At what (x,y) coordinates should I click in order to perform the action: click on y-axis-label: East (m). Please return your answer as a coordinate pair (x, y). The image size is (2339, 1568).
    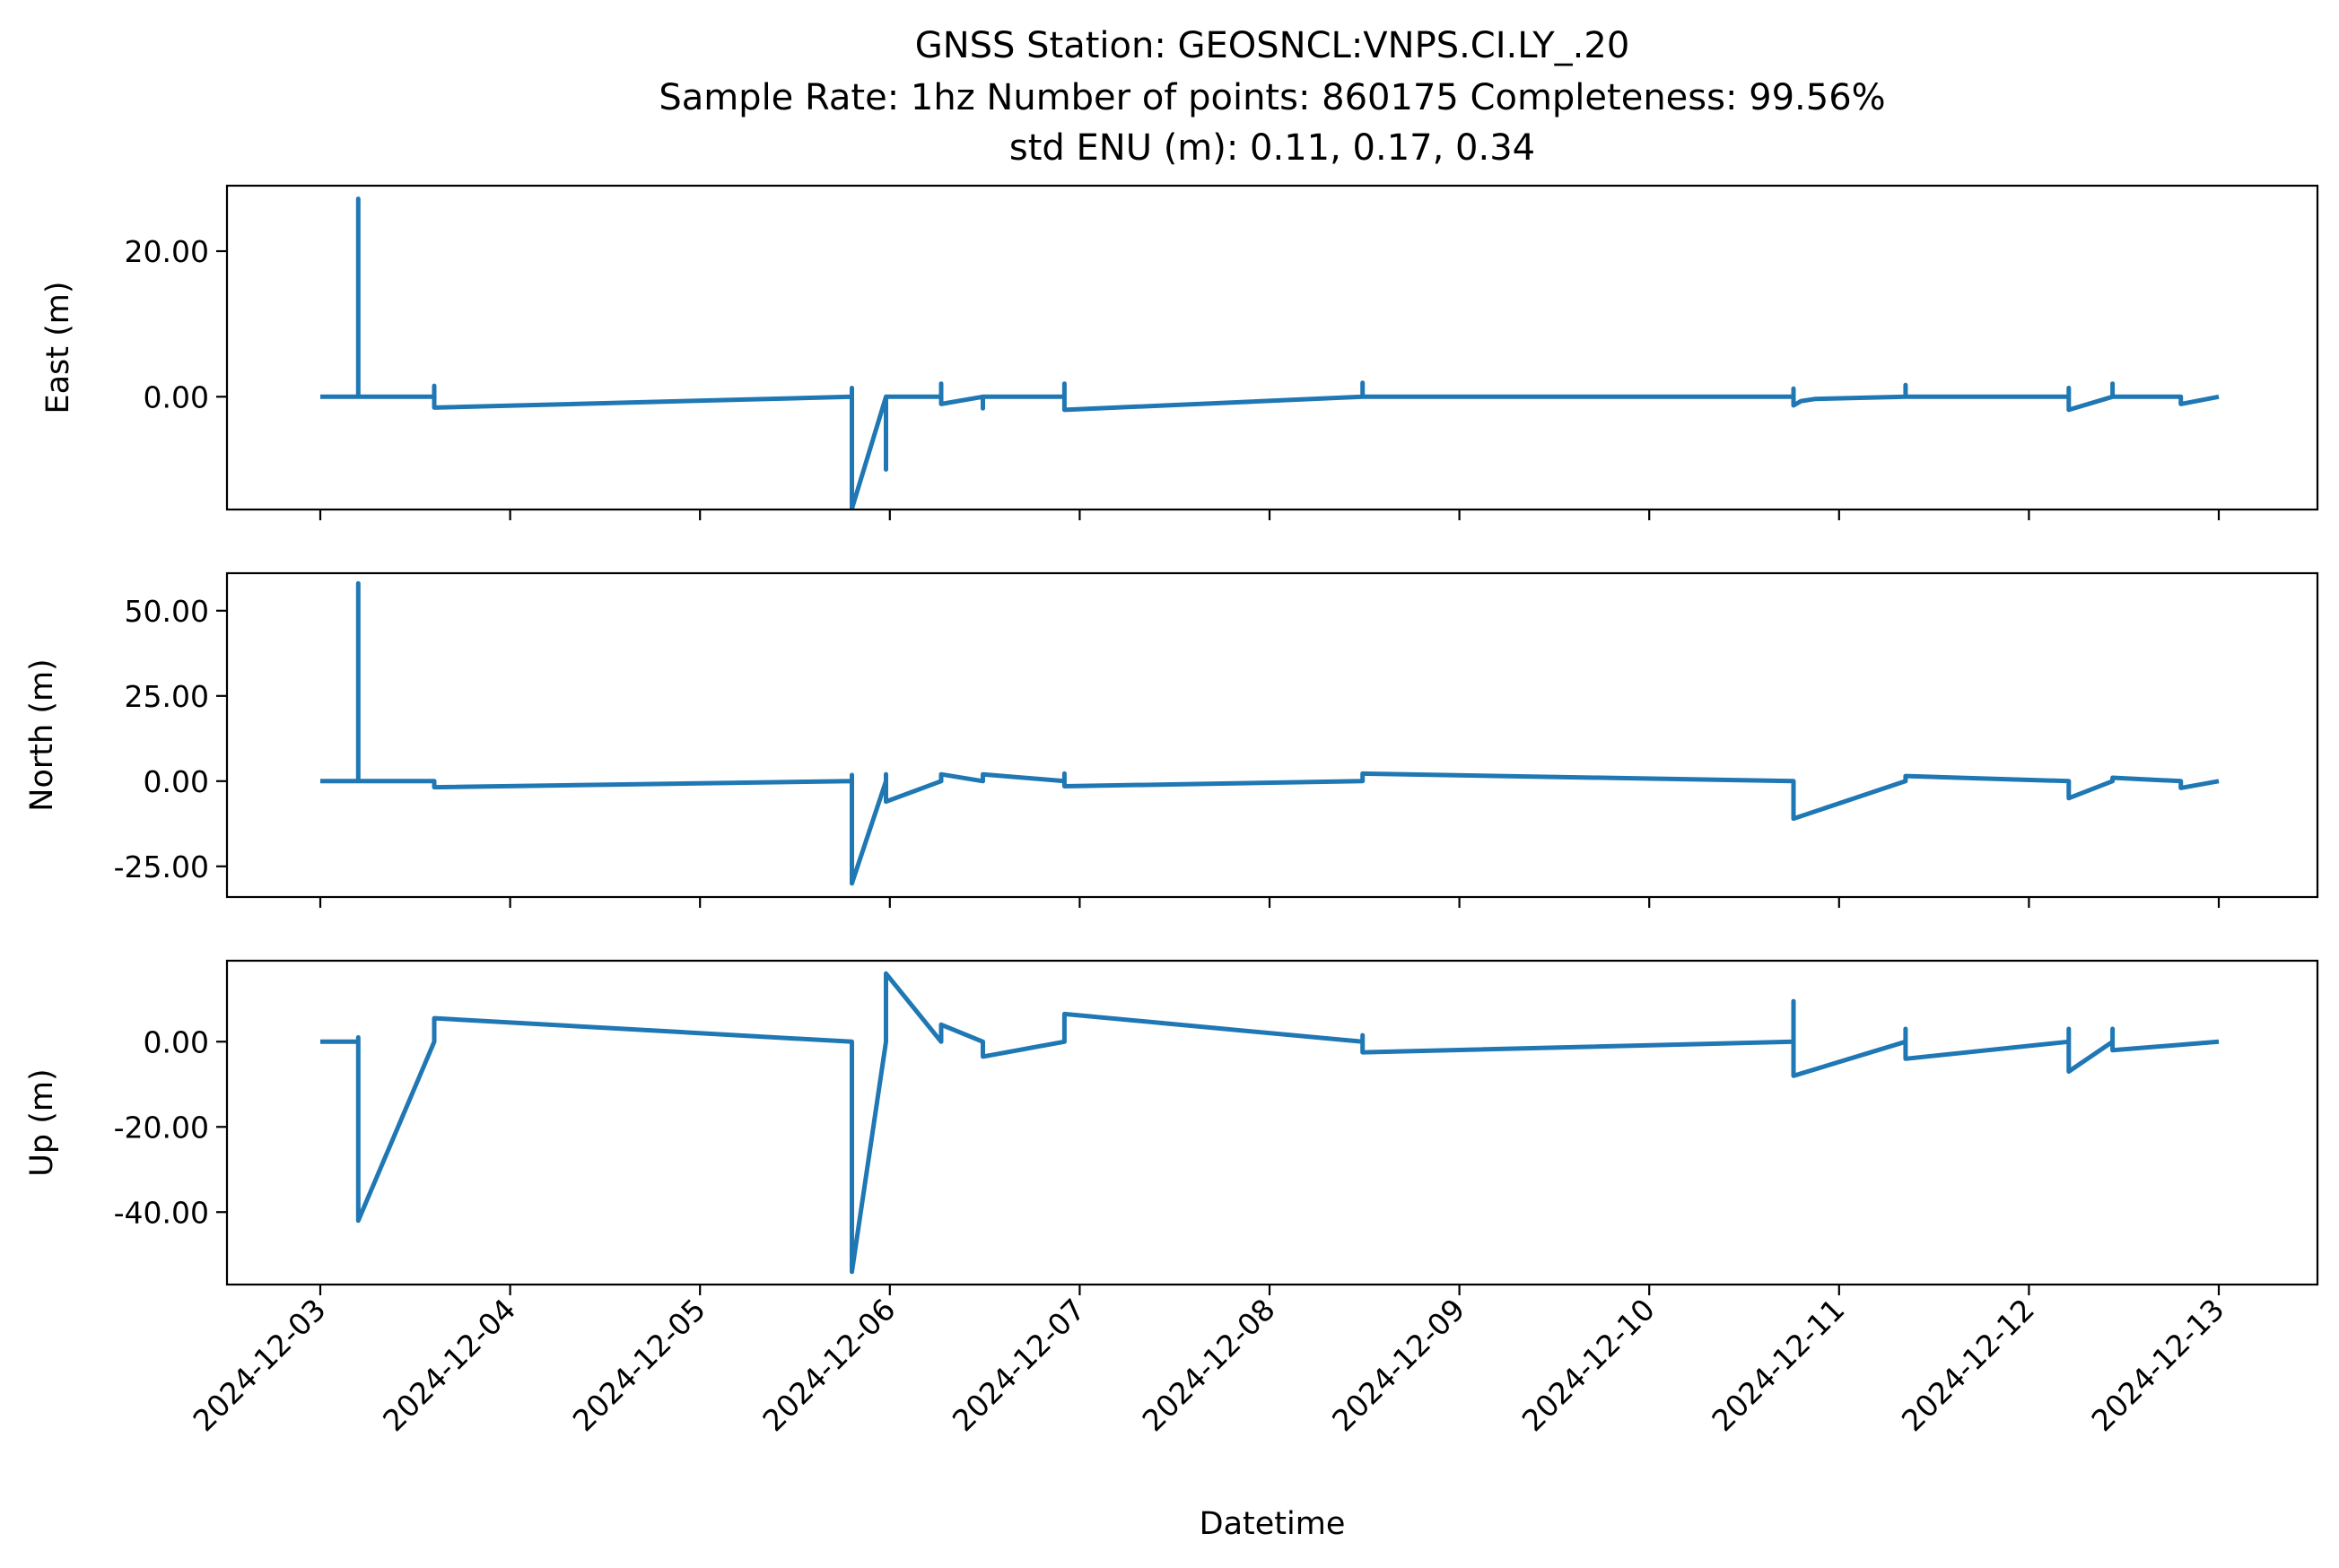
    Looking at the image, I should click on (58, 347).